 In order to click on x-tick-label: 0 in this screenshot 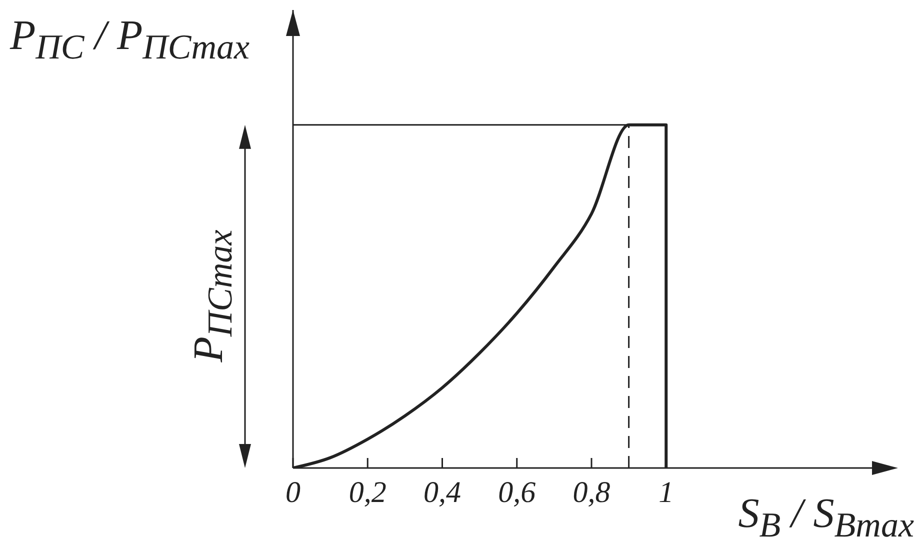, I will do `click(293, 492)`.